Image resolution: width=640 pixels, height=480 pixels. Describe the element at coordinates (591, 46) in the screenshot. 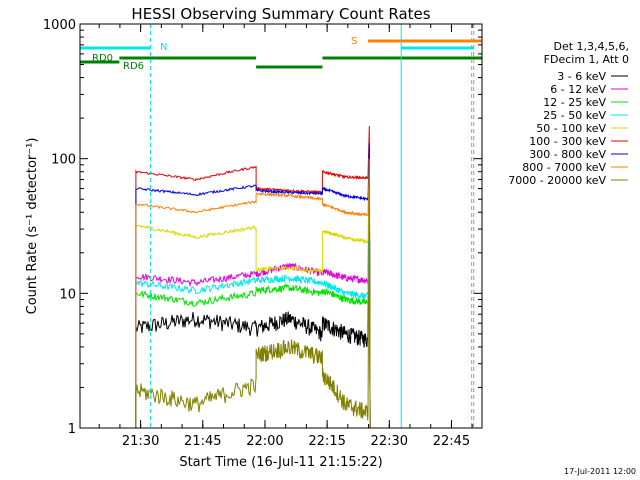

I see `legend-header-line-1: Det 1,3,4,5,6,` at that location.